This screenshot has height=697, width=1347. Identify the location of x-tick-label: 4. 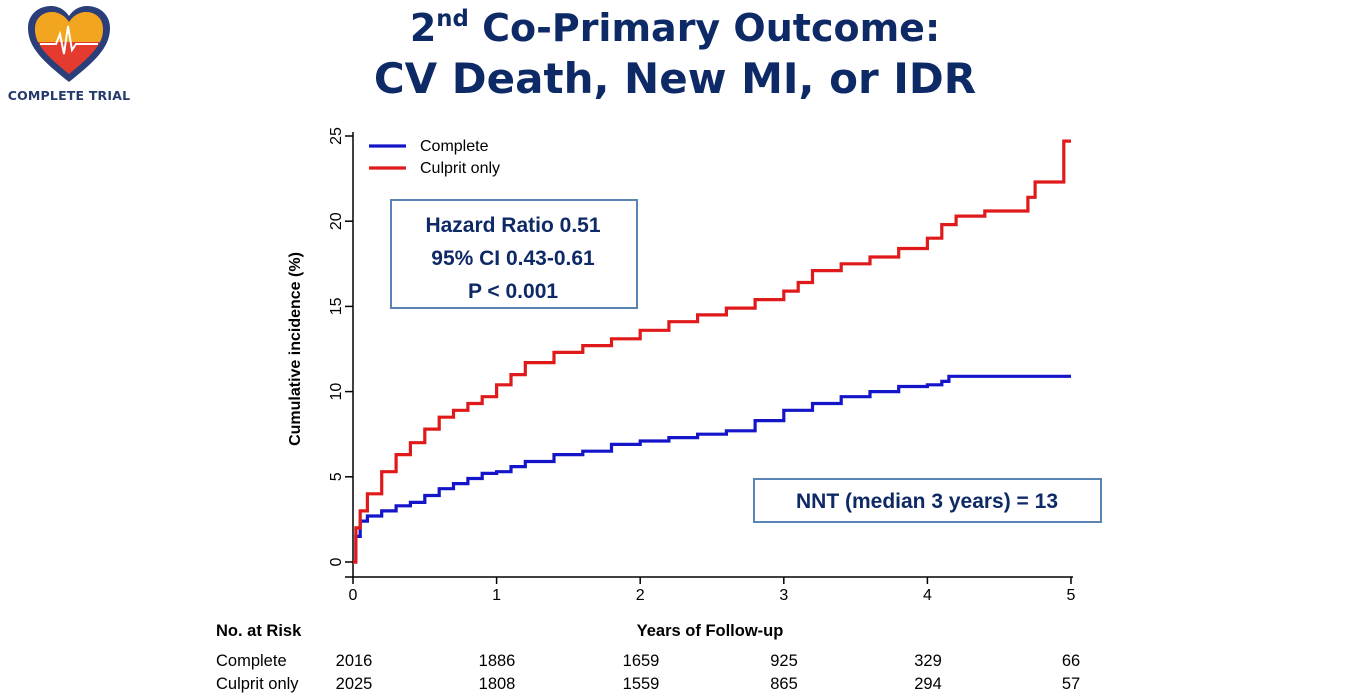
(927, 595).